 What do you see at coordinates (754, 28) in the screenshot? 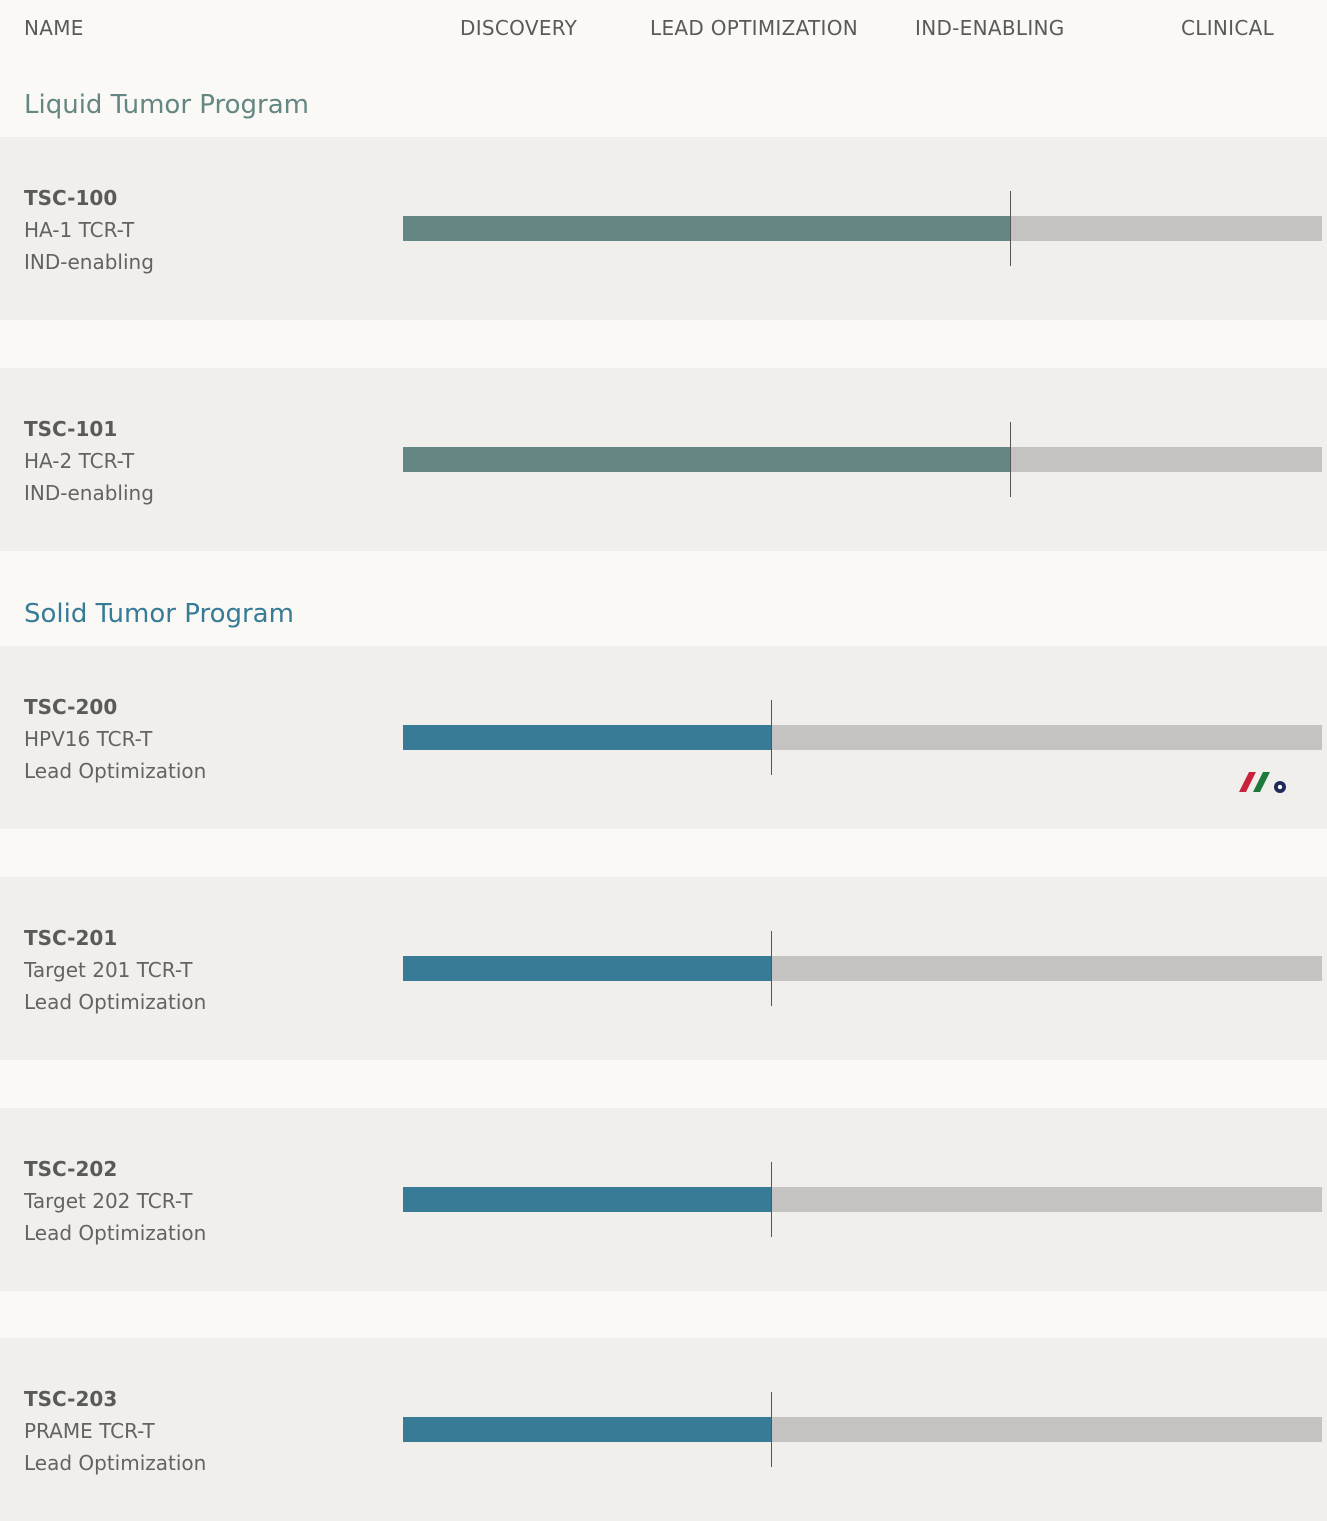
I see `column-header-lead-optimization: LEAD OPTIMIZATION` at bounding box center [754, 28].